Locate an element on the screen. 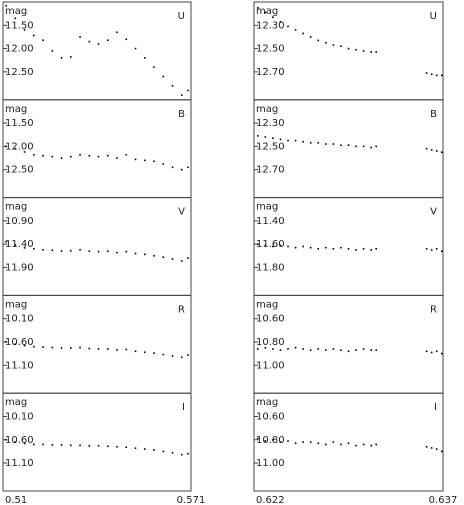 Image resolution: width=464 pixels, height=505 pixels. y-tick-label: 11.40 is located at coordinates (270, 221).